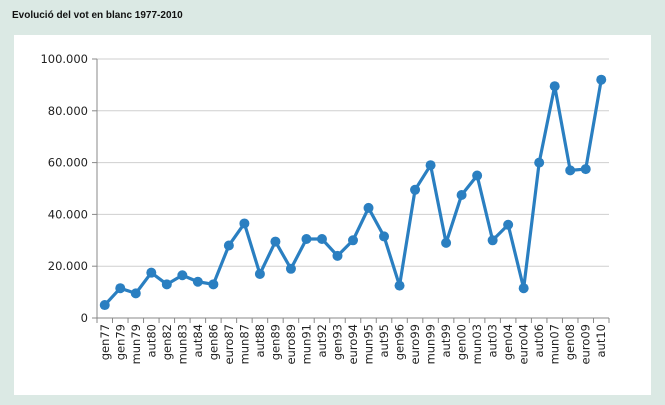 This screenshot has height=405, width=665. What do you see at coordinates (68, 111) in the screenshot?
I see `y-tick-label: 80.000` at bounding box center [68, 111].